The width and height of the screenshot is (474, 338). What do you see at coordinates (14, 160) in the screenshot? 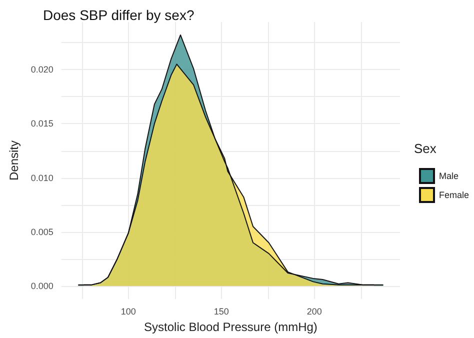
I see `y-axis-title: Density` at bounding box center [14, 160].